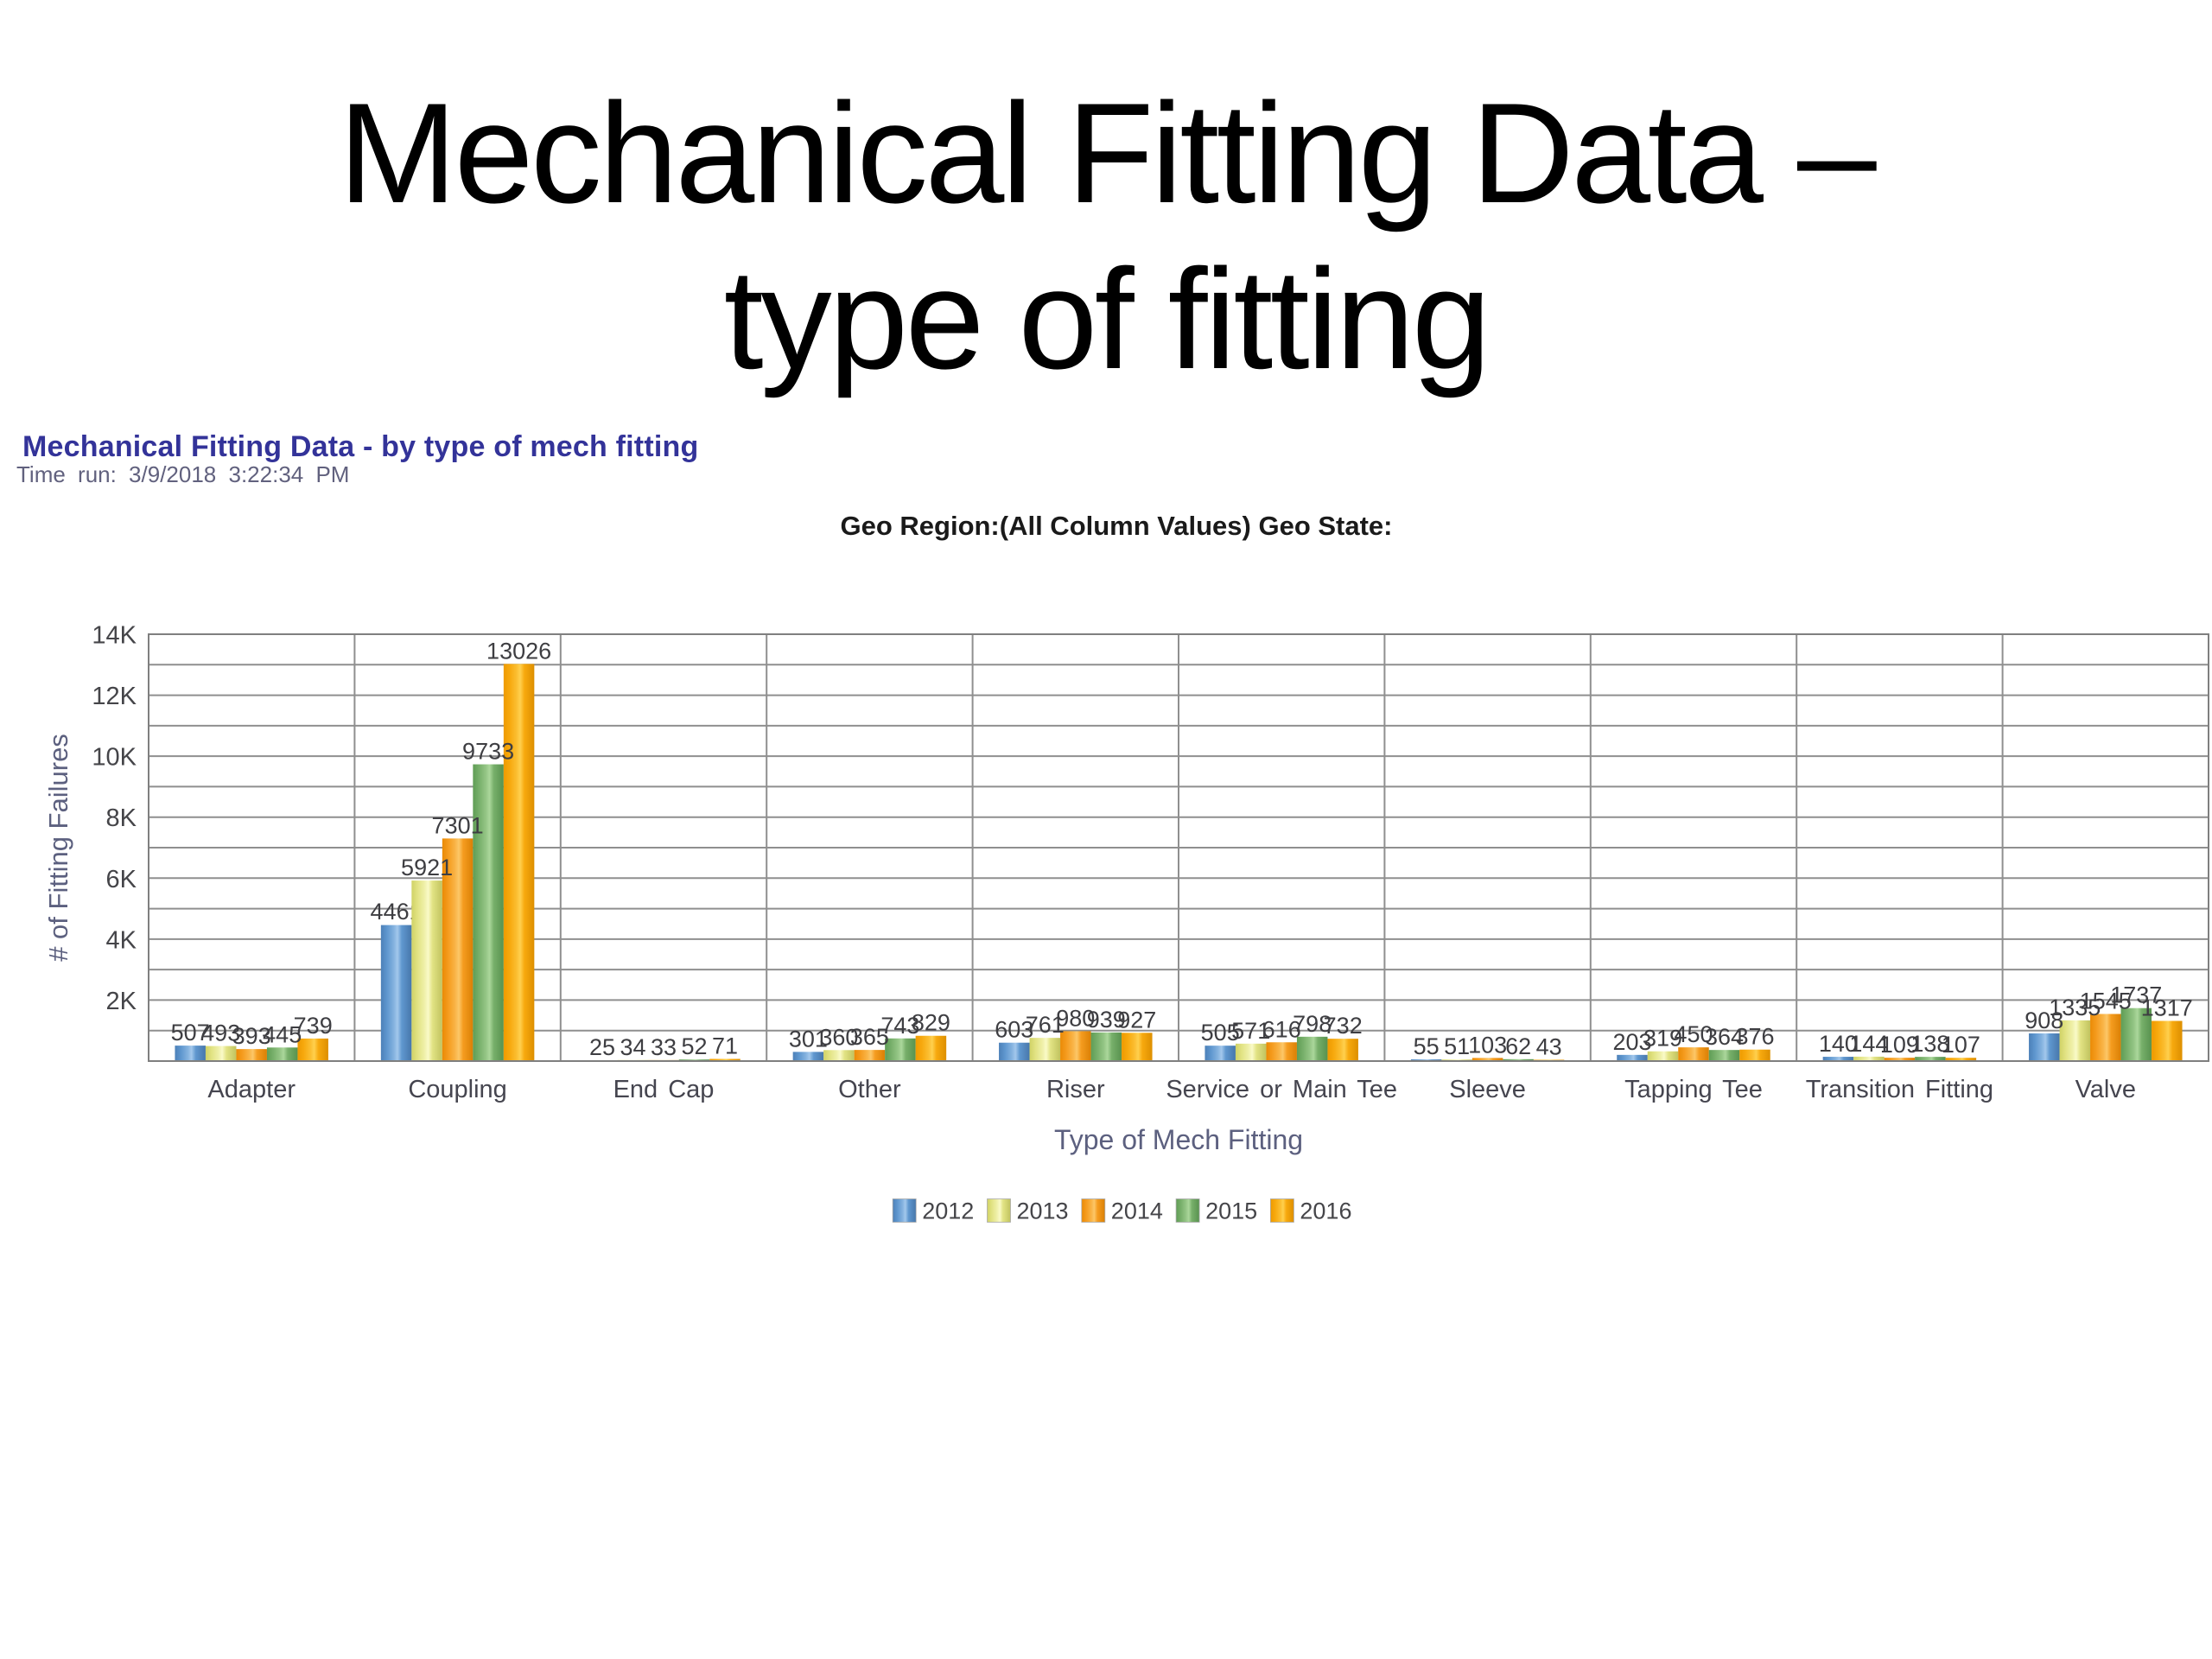 This screenshot has height=1659, width=2212. Describe the element at coordinates (313, 1026) in the screenshot. I see `svg-text: 739` at that location.